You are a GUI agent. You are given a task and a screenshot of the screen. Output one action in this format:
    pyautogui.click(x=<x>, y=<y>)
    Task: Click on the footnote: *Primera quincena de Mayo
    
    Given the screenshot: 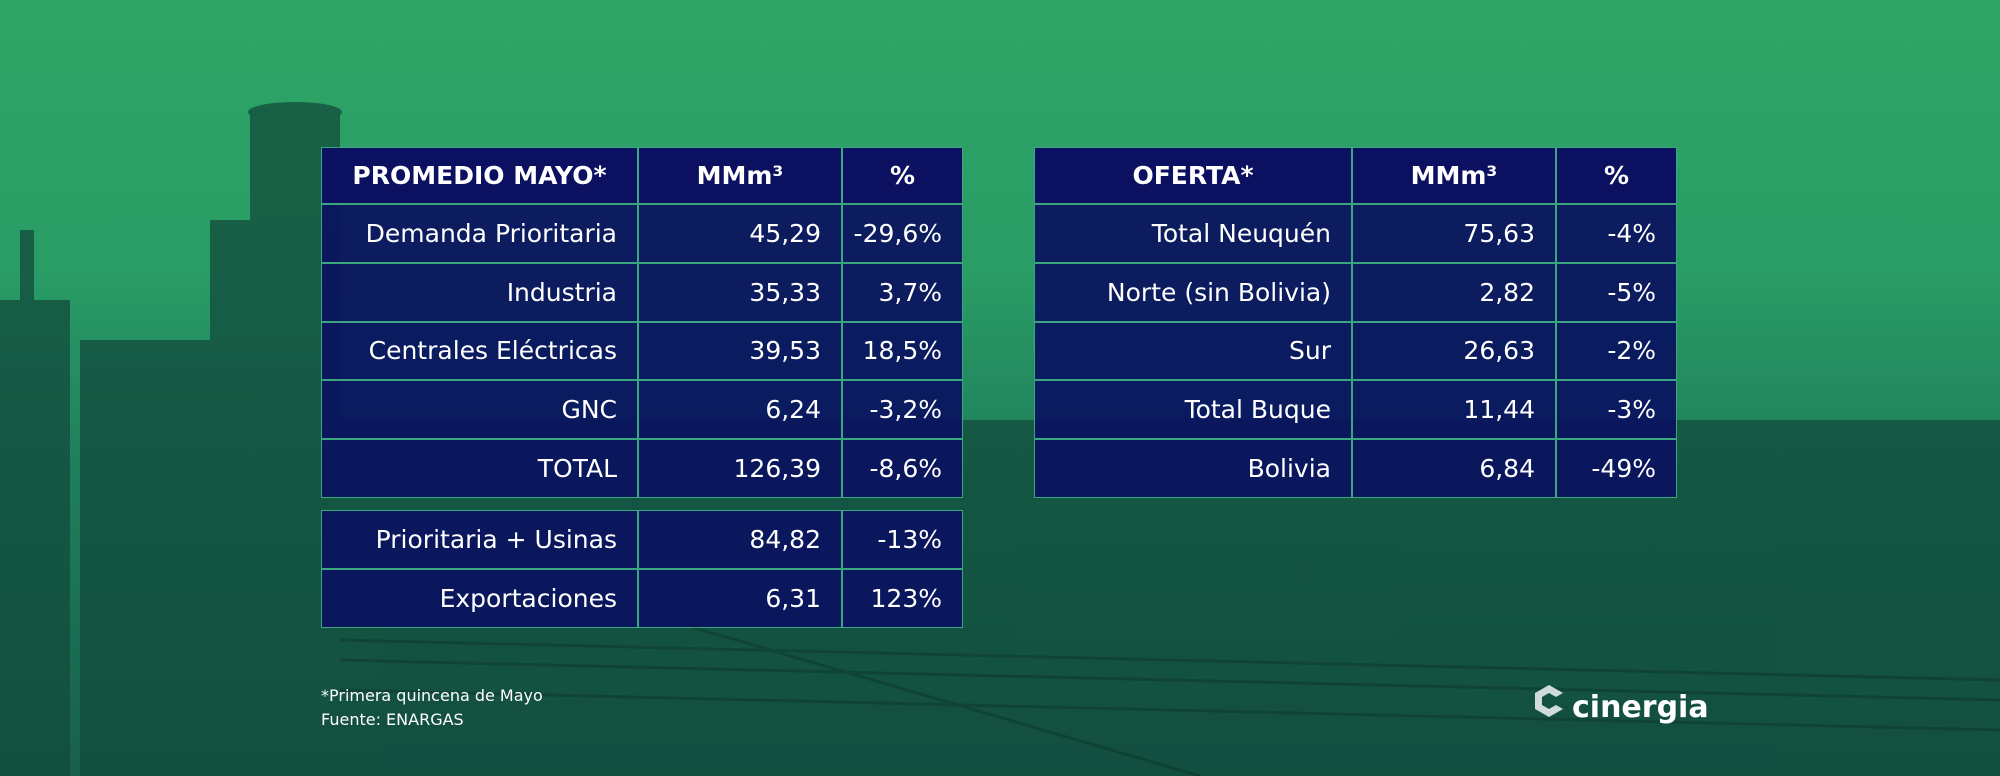 What is the action you would take?
    pyautogui.click(x=432, y=695)
    